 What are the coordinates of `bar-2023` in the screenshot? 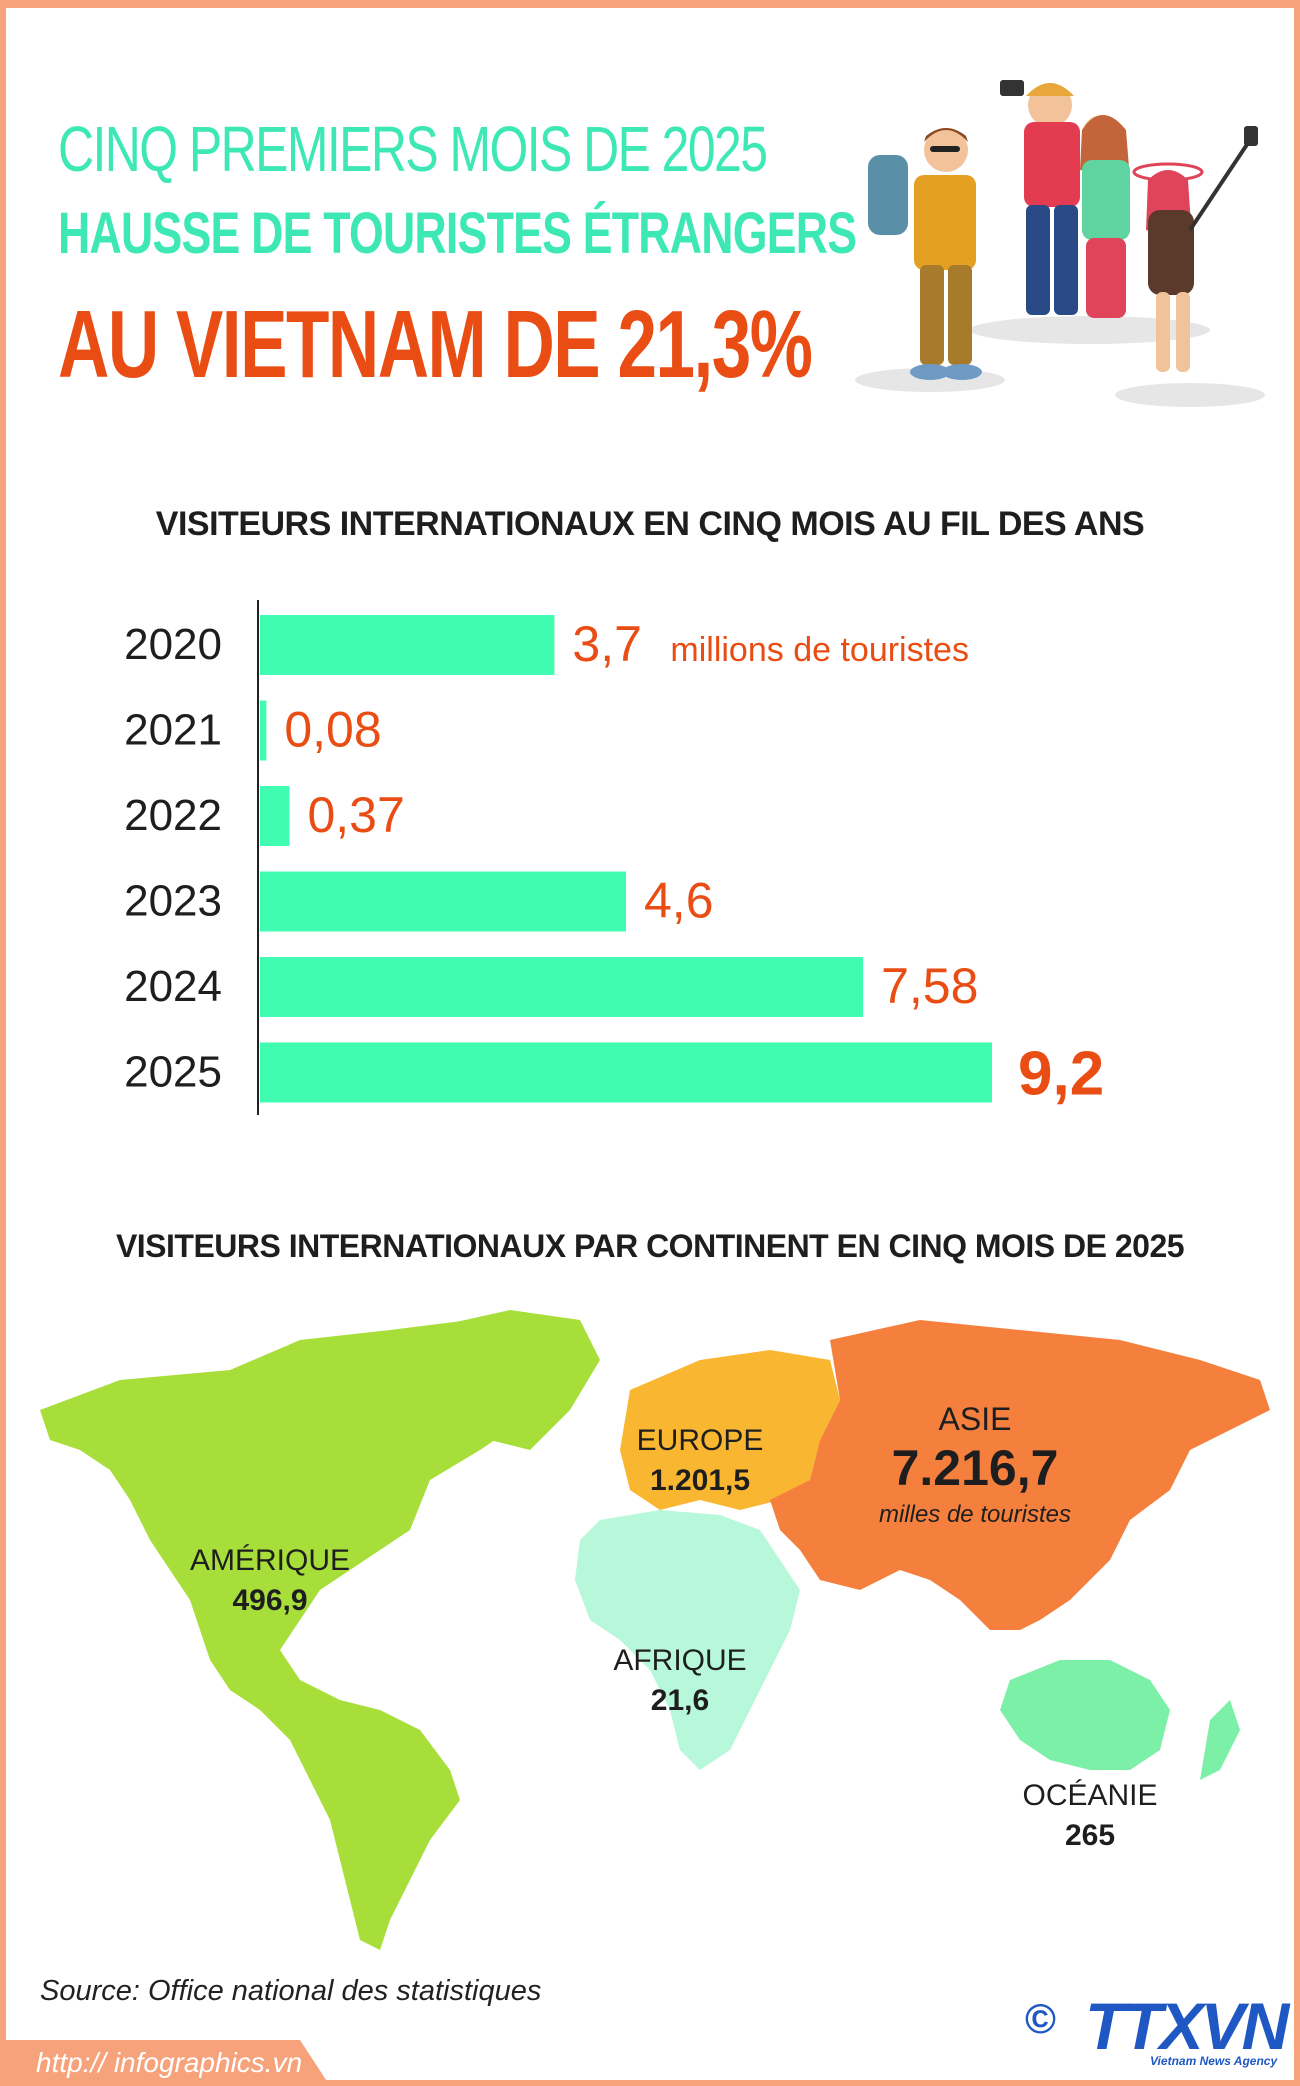 It's located at (443, 901).